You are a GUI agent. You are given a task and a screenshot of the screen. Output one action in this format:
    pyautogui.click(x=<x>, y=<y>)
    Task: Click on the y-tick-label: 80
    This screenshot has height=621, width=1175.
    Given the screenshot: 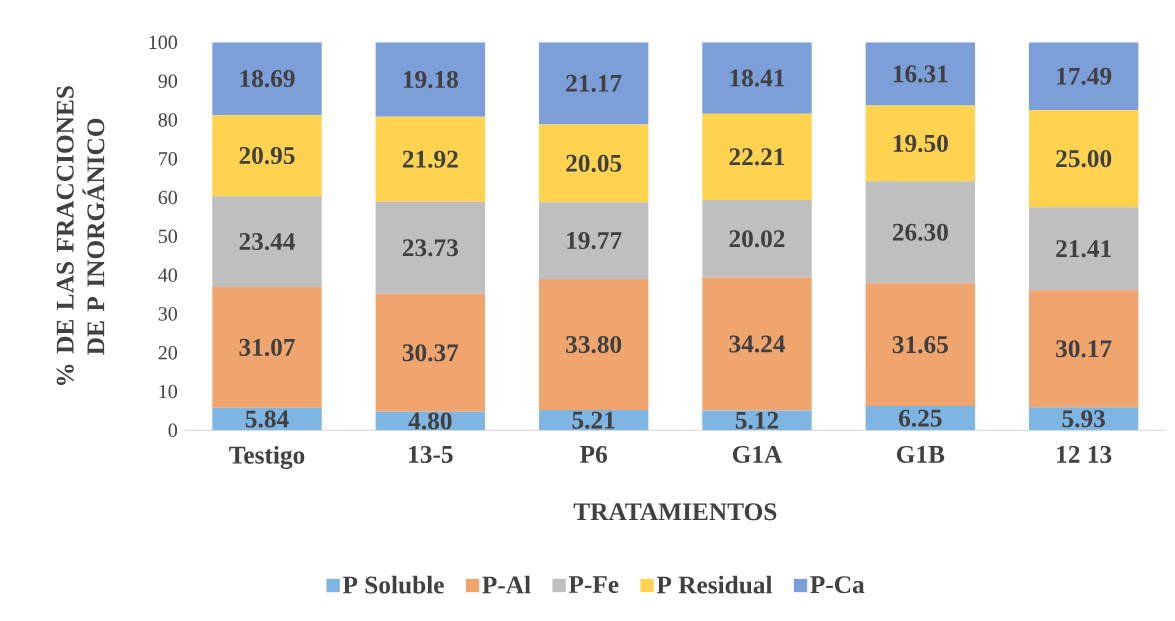 What is the action you would take?
    pyautogui.click(x=168, y=120)
    